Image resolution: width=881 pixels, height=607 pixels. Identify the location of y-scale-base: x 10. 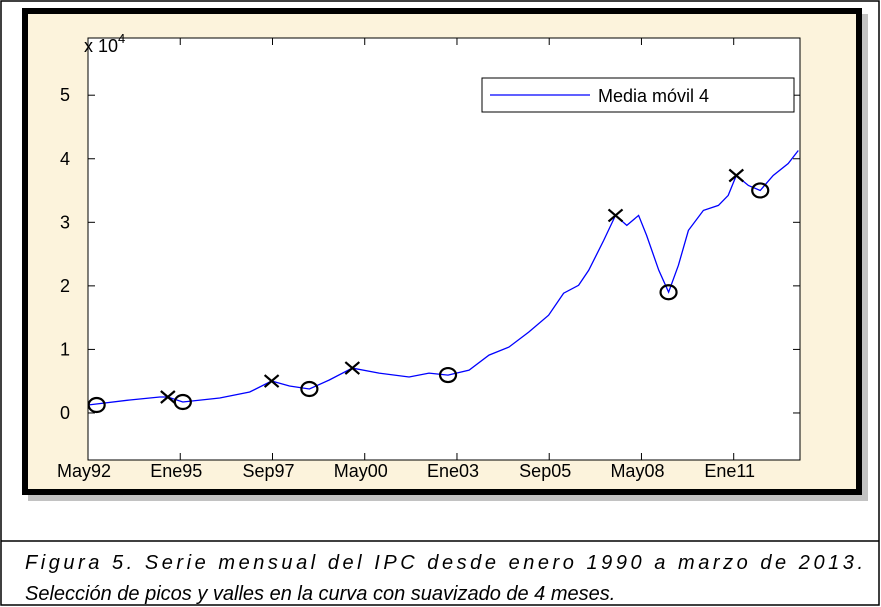
(101, 46).